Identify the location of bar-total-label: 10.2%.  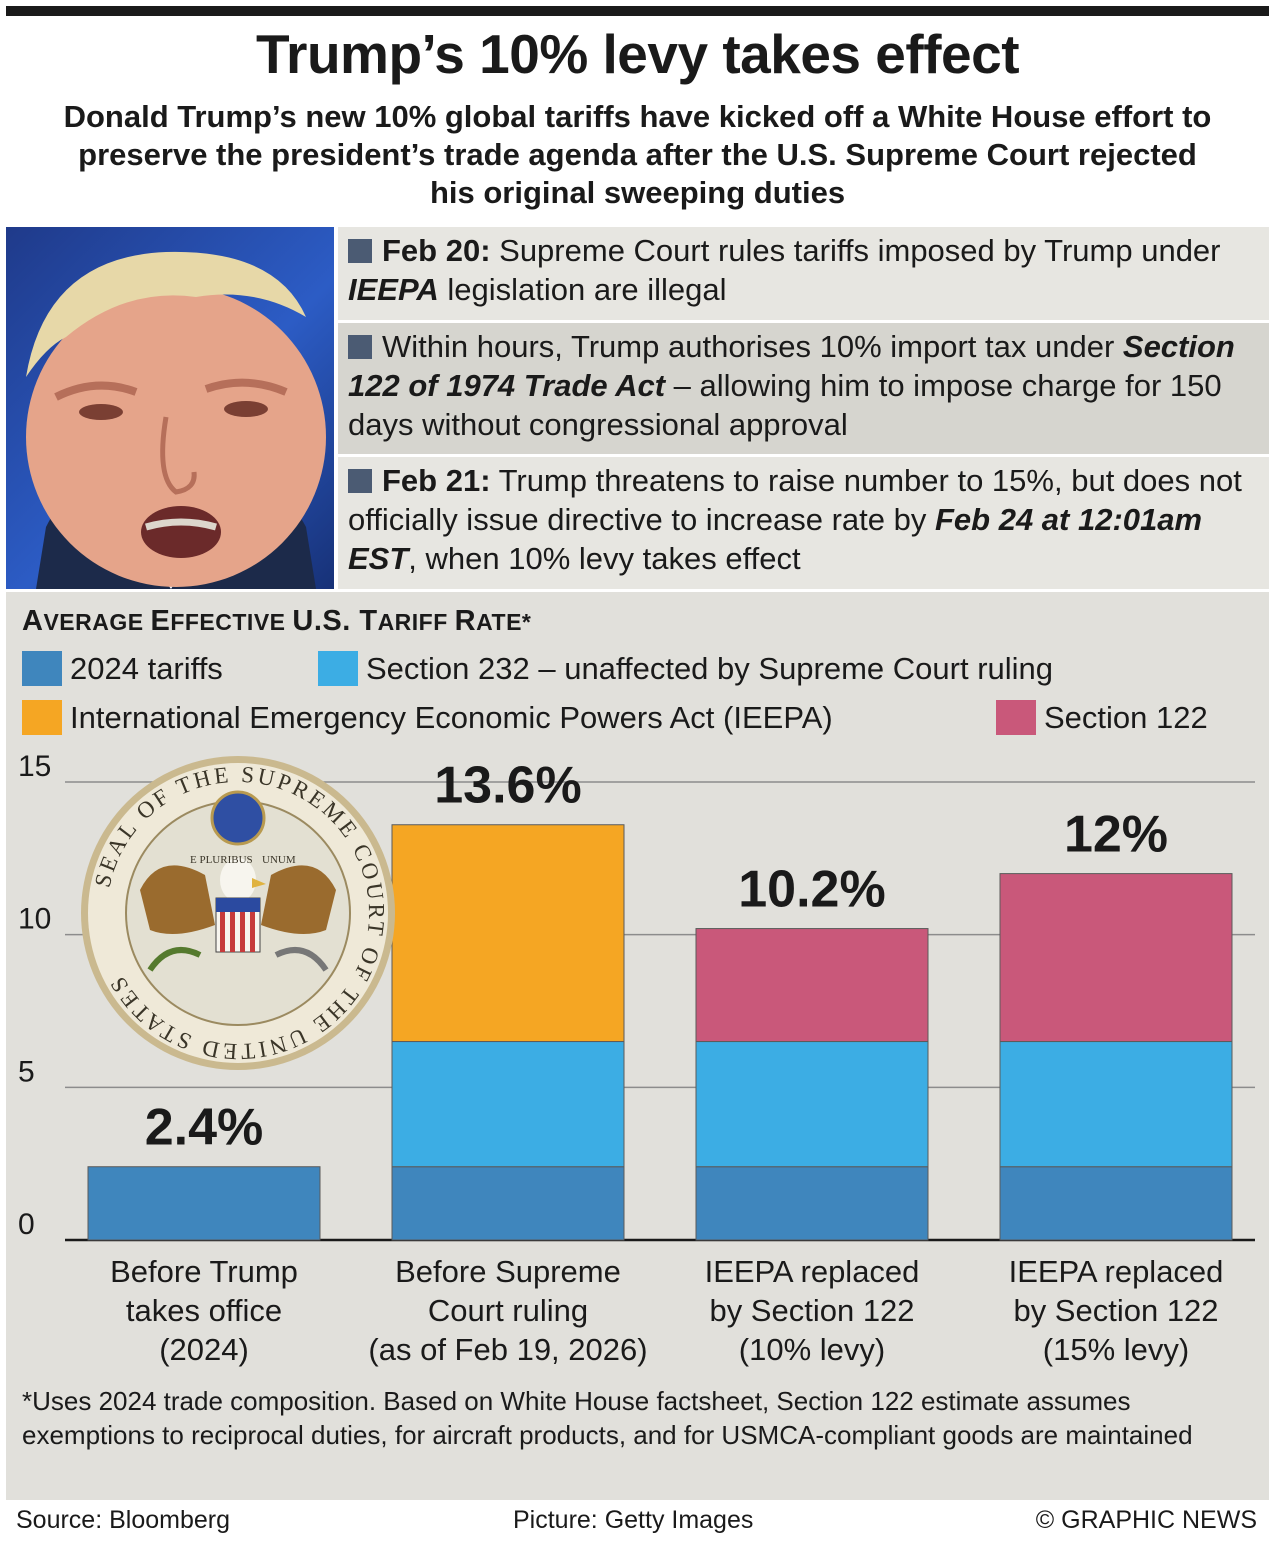
(811, 890).